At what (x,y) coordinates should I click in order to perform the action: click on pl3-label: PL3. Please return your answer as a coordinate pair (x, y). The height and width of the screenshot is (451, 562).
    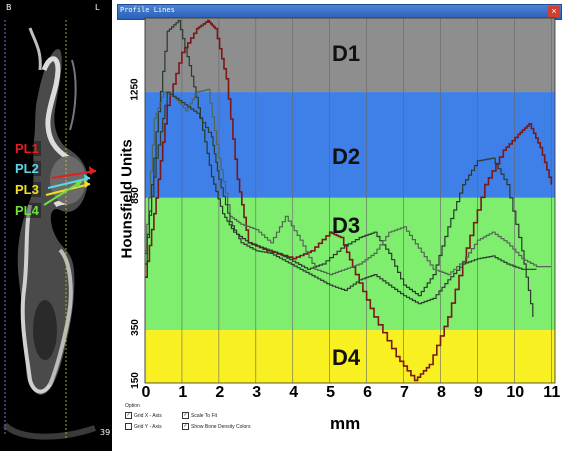
    Looking at the image, I should click on (27, 189).